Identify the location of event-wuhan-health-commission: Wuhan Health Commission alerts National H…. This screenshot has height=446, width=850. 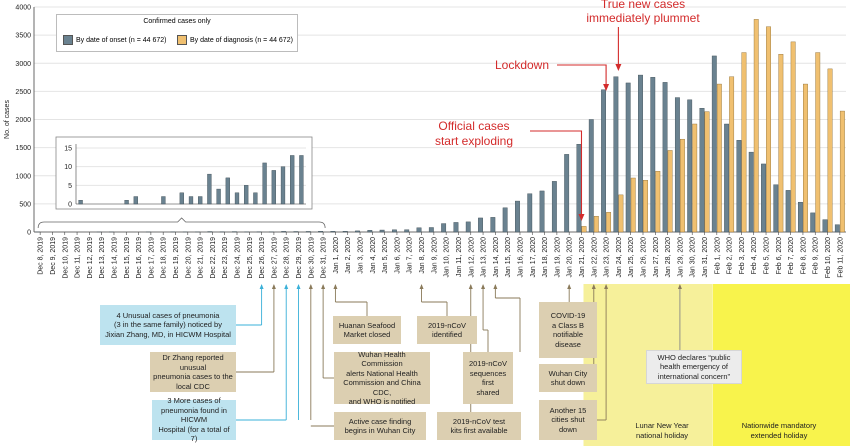
(382, 378).